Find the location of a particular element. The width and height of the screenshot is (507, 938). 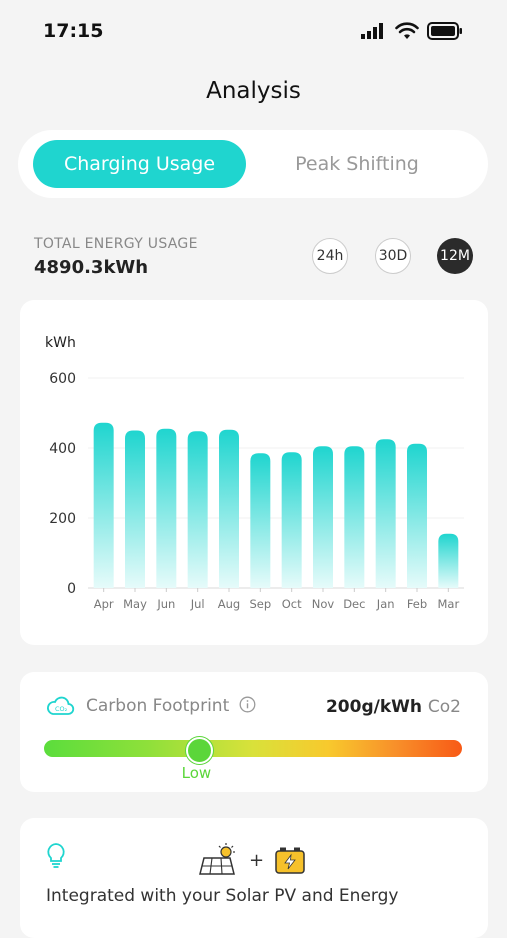

battery-storage-icon is located at coordinates (290, 860).